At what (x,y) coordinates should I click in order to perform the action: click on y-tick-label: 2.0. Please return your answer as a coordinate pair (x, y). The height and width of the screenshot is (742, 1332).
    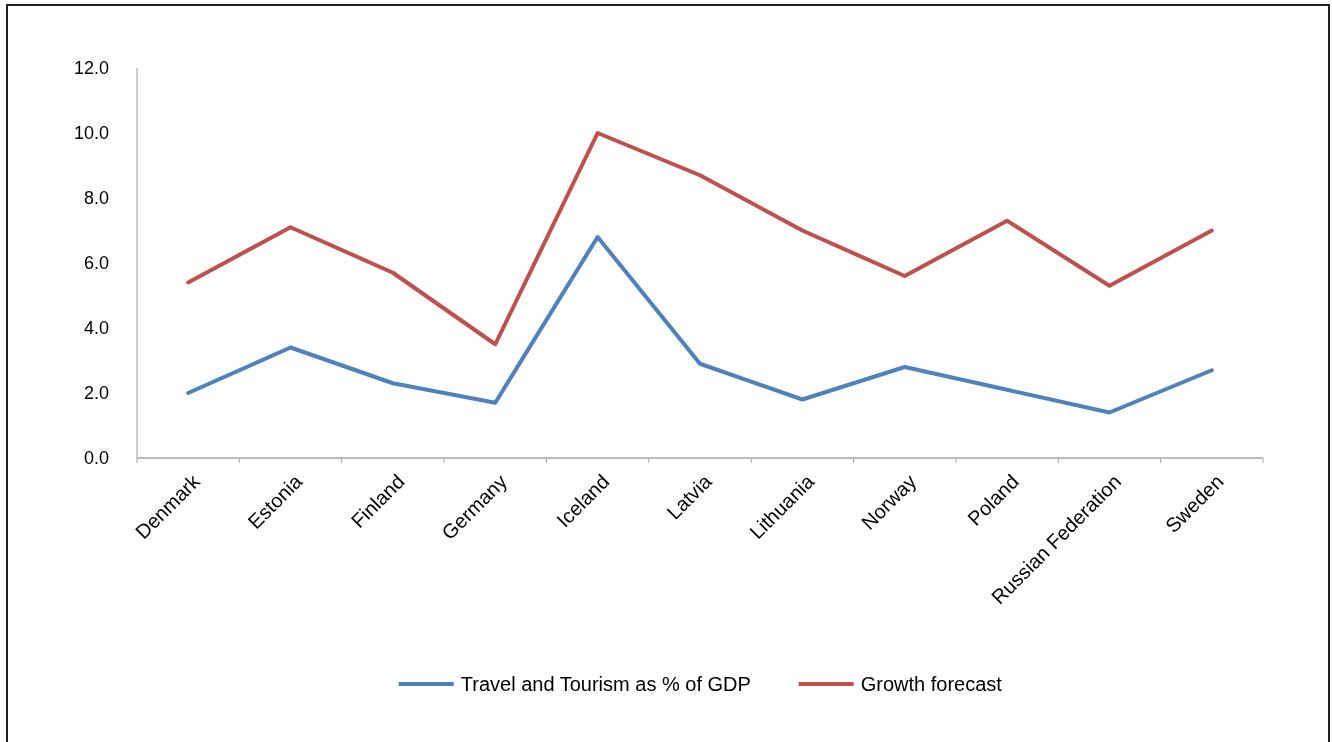
    Looking at the image, I should click on (96, 393).